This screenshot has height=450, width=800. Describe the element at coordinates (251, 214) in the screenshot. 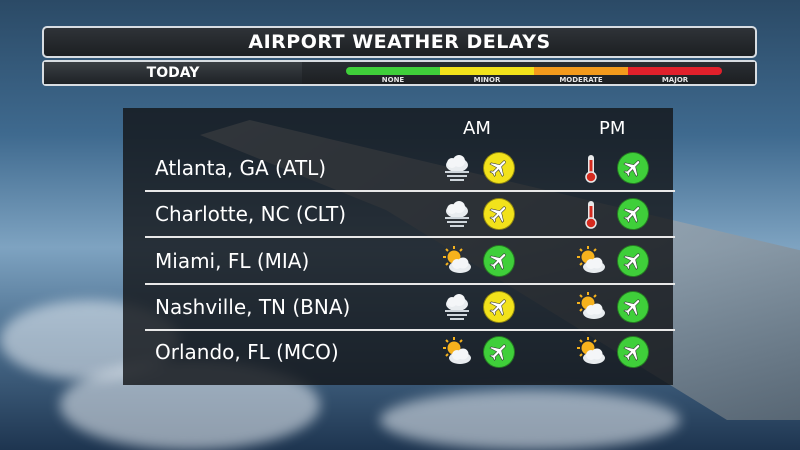

I see `airport-name: Charlotte, NC (CLT)` at that location.